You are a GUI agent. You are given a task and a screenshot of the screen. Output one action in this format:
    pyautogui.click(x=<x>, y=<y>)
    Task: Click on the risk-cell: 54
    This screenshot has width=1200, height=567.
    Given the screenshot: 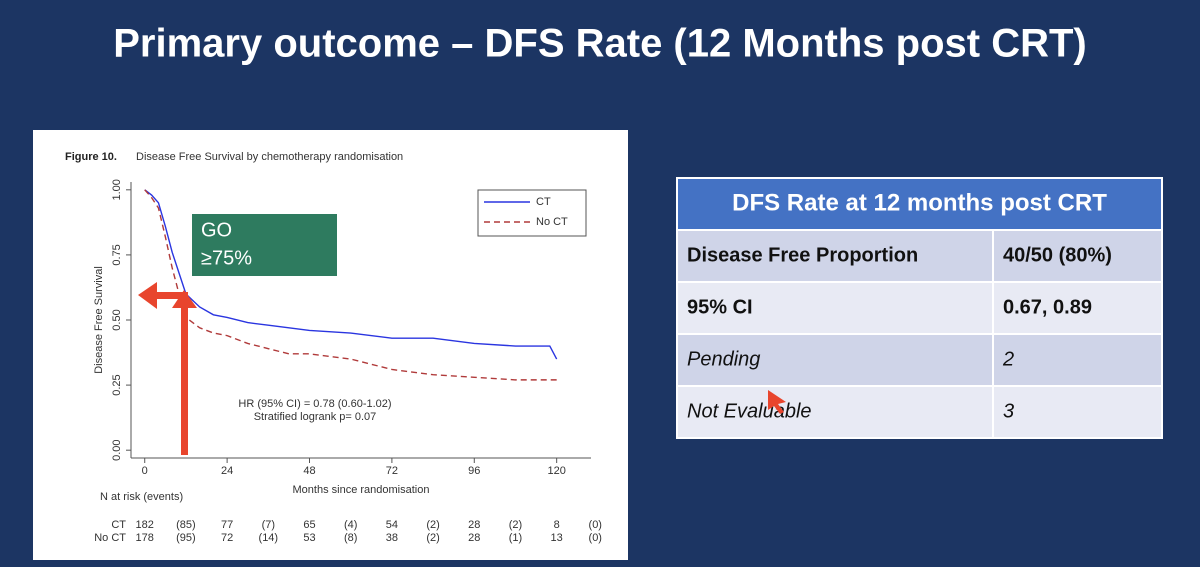 What is the action you would take?
    pyautogui.click(x=392, y=525)
    